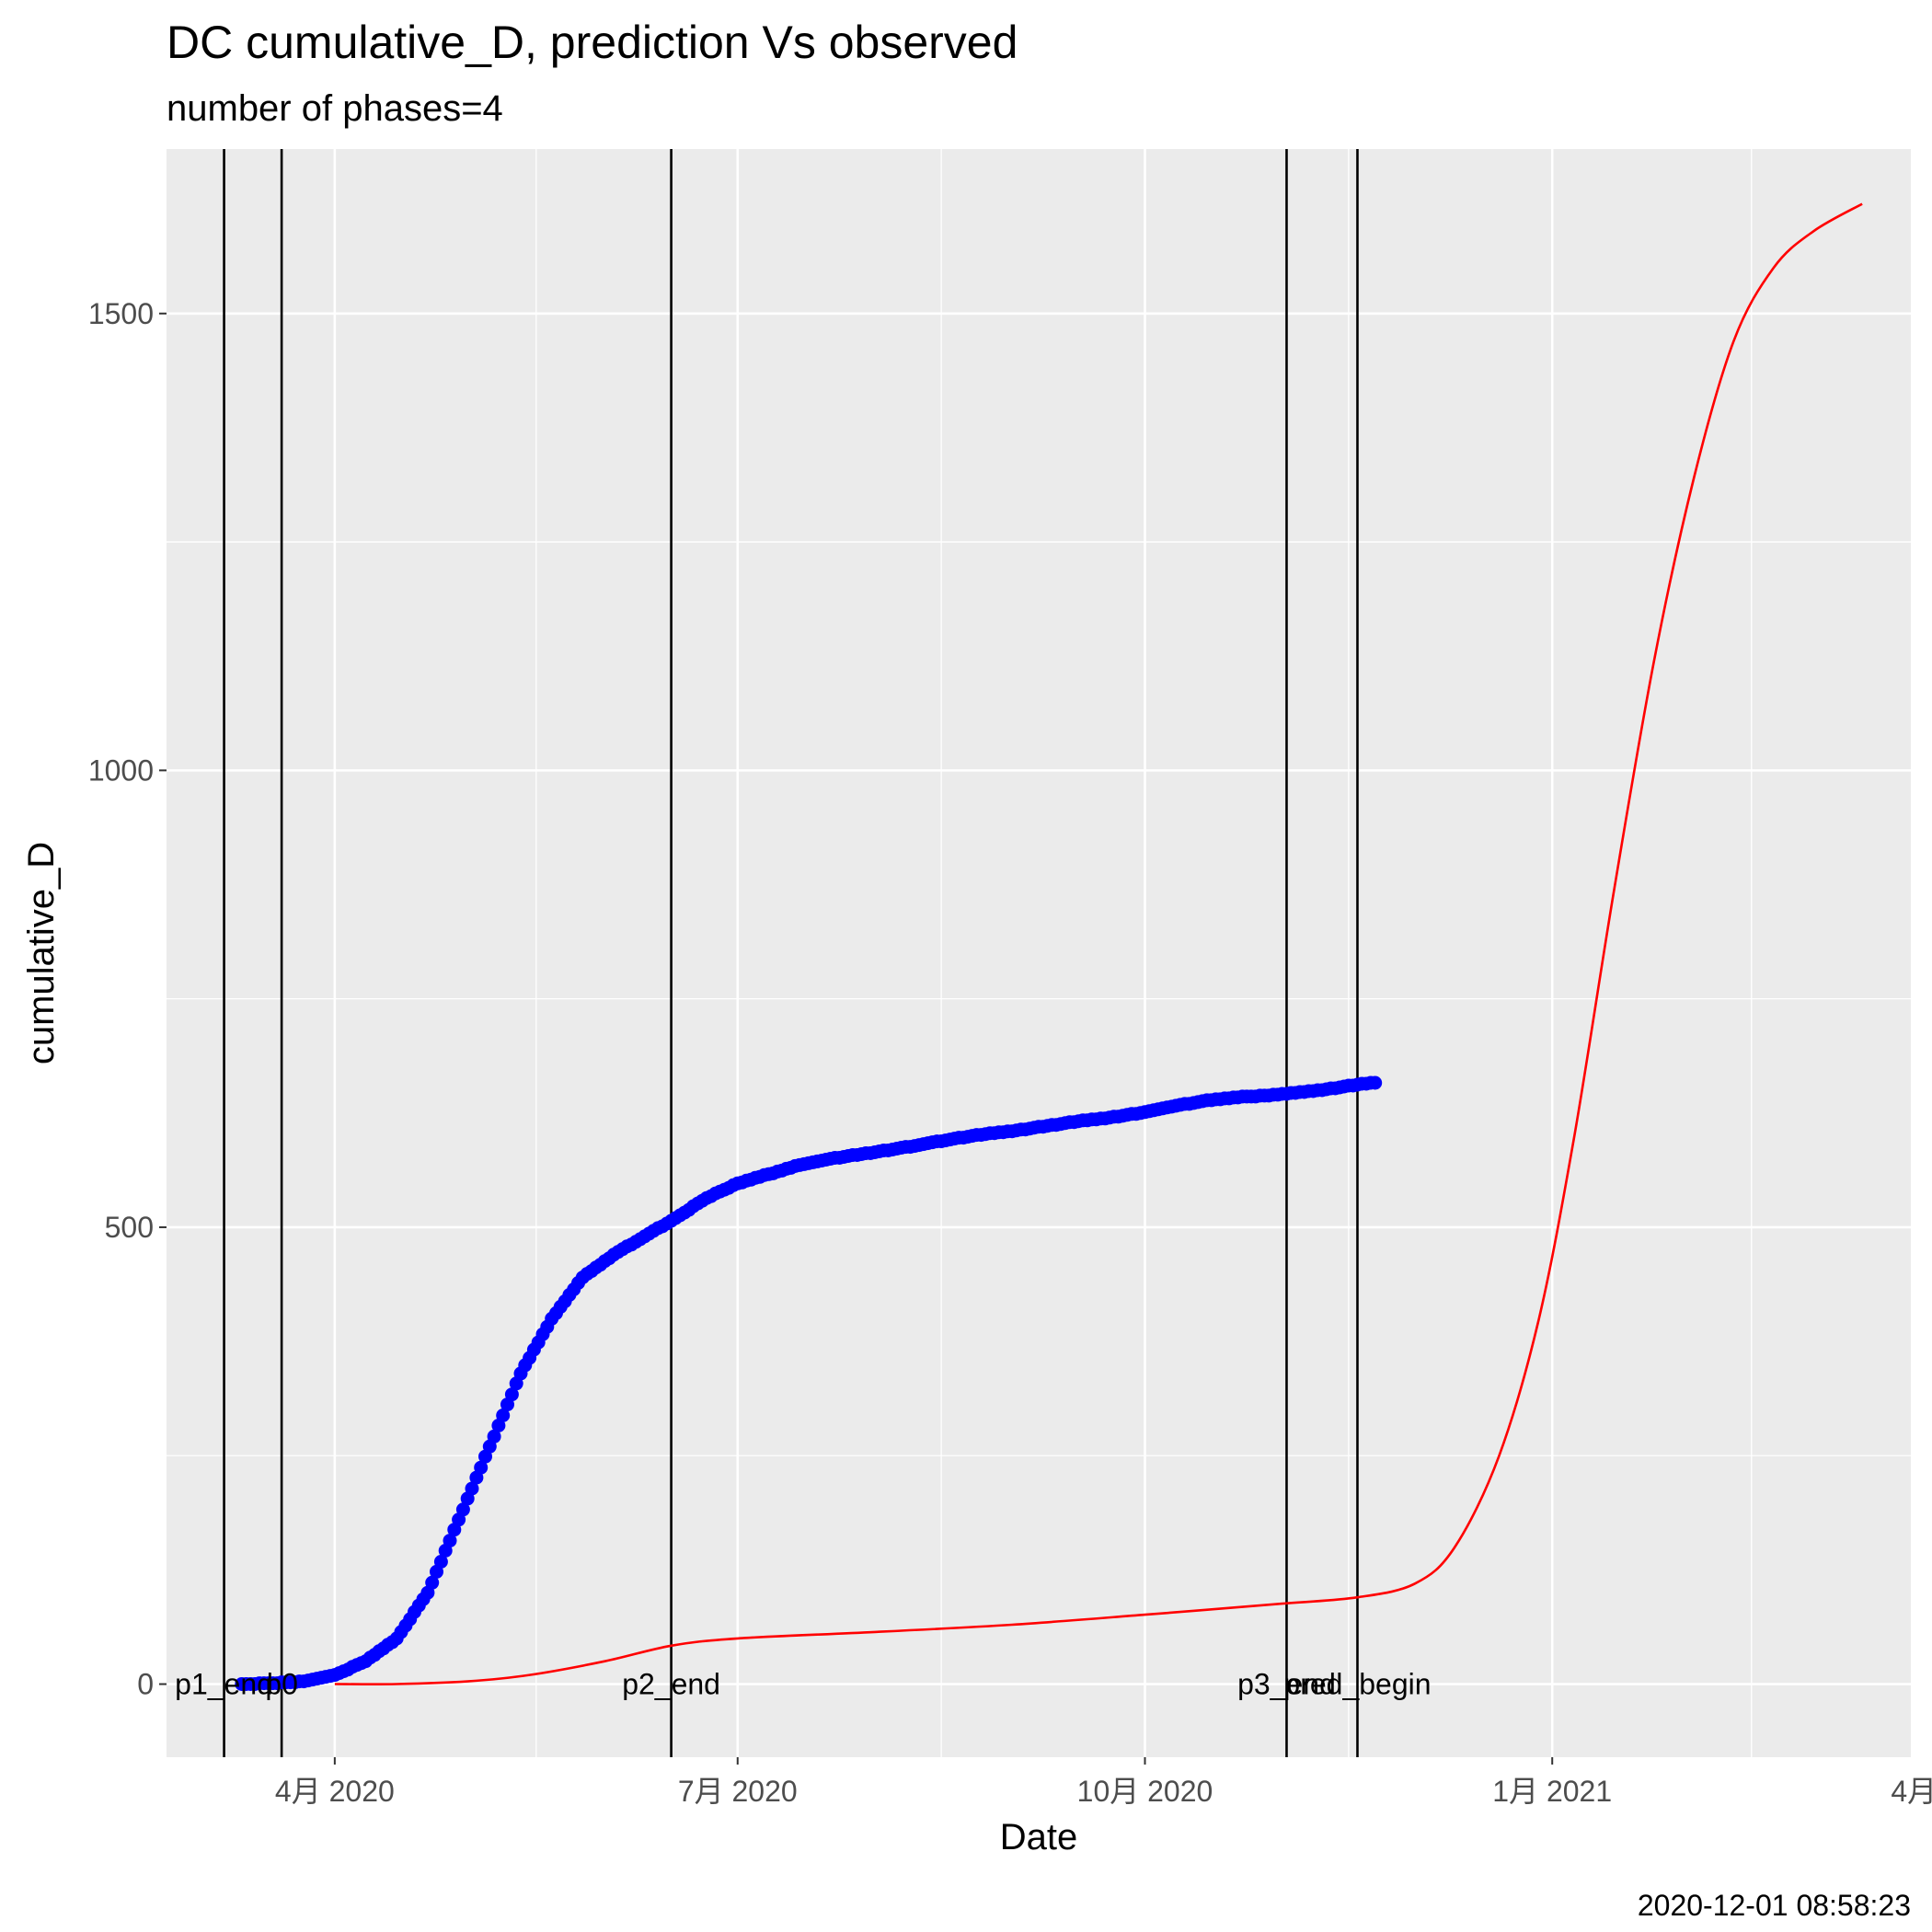  I want to click on y-axis: 0 500 1000 1500, so click(127, 999).